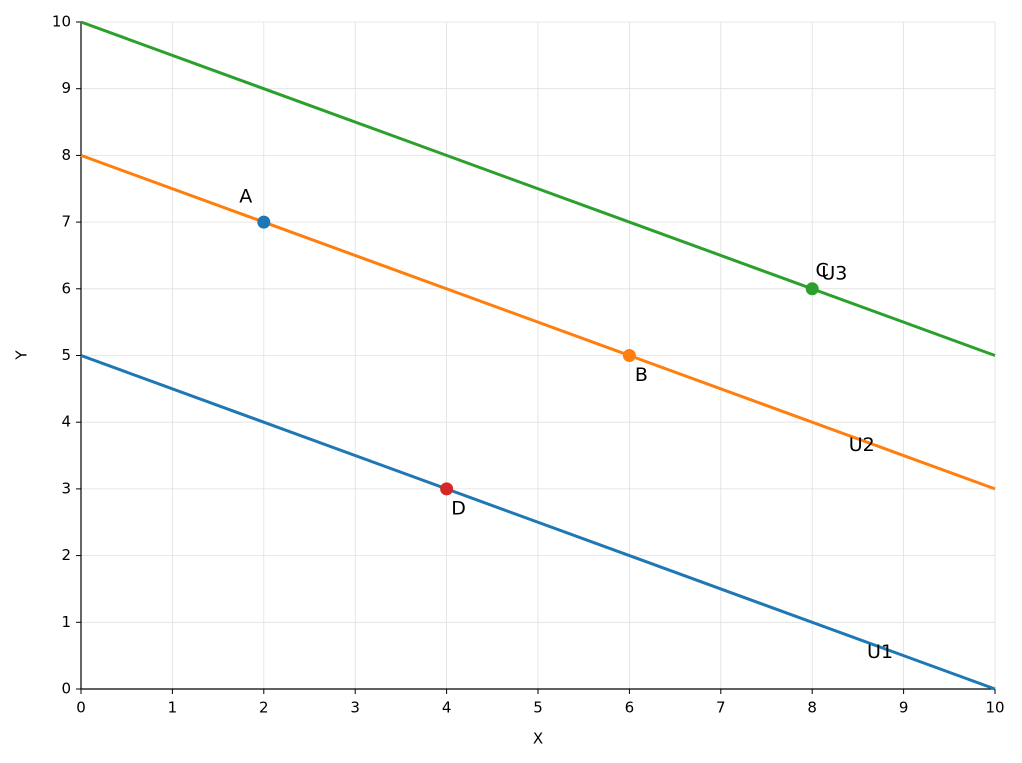 This screenshot has width=1022, height=763. What do you see at coordinates (66, 622) in the screenshot?
I see `y-tick-label: 1` at bounding box center [66, 622].